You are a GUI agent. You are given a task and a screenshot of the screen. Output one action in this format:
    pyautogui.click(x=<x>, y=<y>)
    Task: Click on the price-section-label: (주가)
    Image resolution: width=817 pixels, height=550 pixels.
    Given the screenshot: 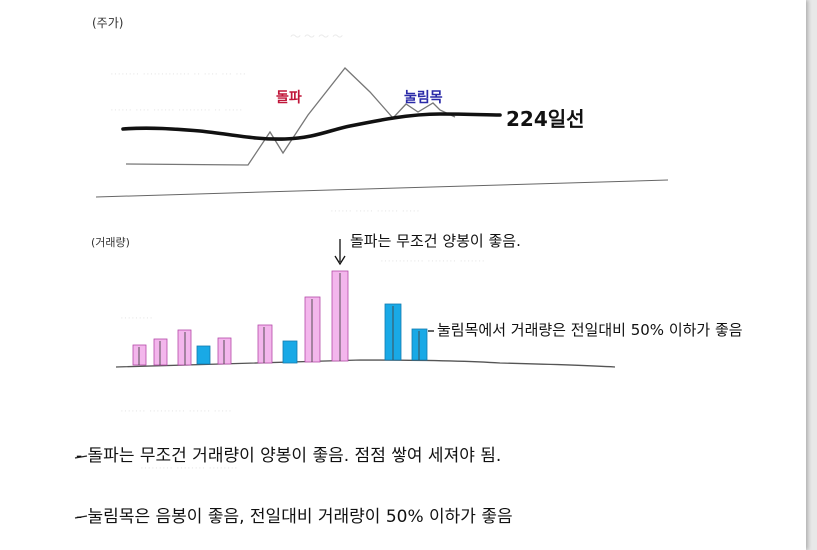 What is the action you would take?
    pyautogui.click(x=108, y=23)
    